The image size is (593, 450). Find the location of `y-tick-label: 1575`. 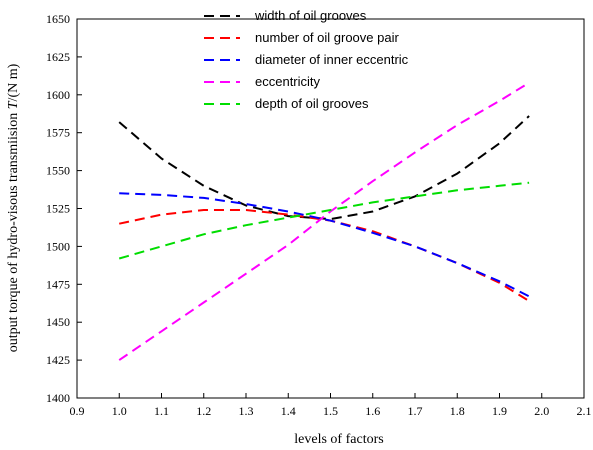

y-tick-label: 1575 is located at coordinates (58, 133).